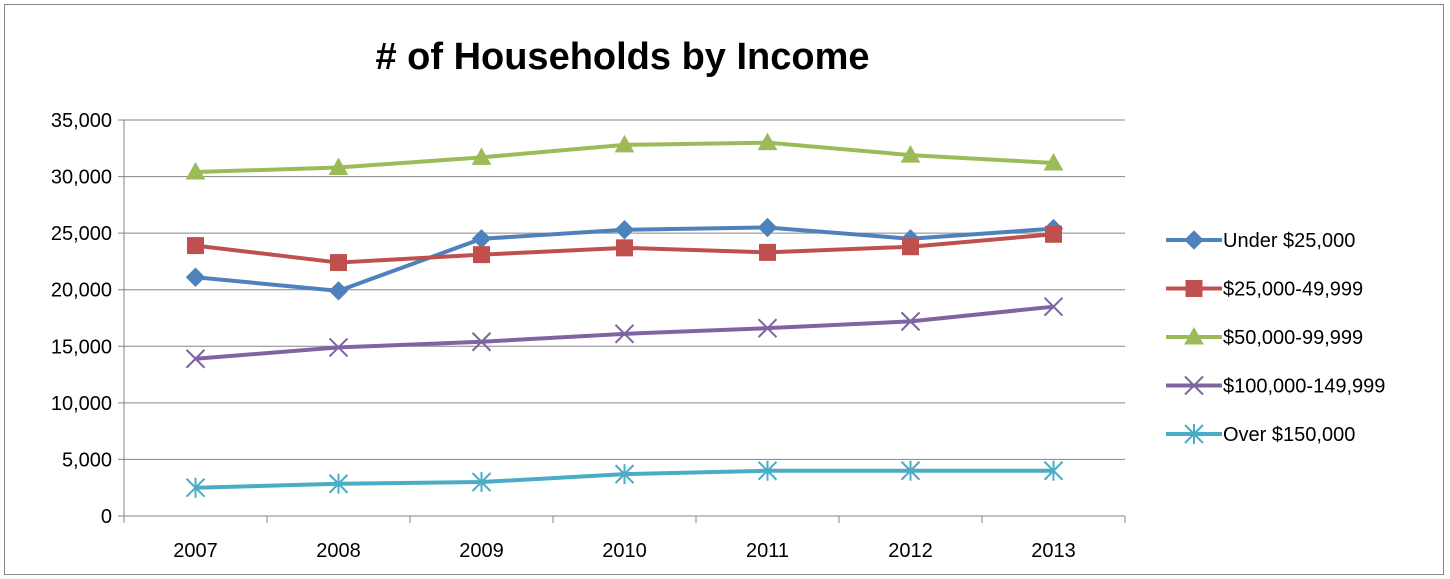  What do you see at coordinates (1293, 290) in the screenshot?
I see `legend-label: $25,000-49,999` at bounding box center [1293, 290].